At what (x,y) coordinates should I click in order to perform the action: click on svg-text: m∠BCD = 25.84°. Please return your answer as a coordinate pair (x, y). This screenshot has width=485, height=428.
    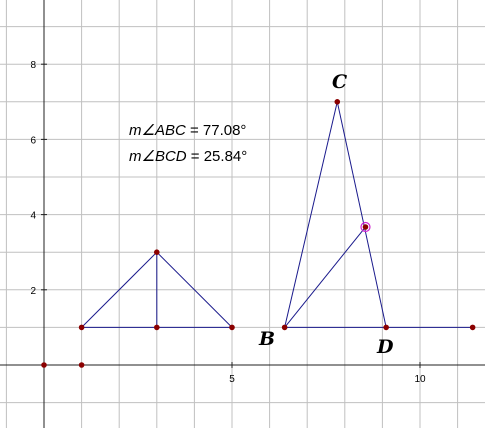
    Looking at the image, I should click on (188, 156).